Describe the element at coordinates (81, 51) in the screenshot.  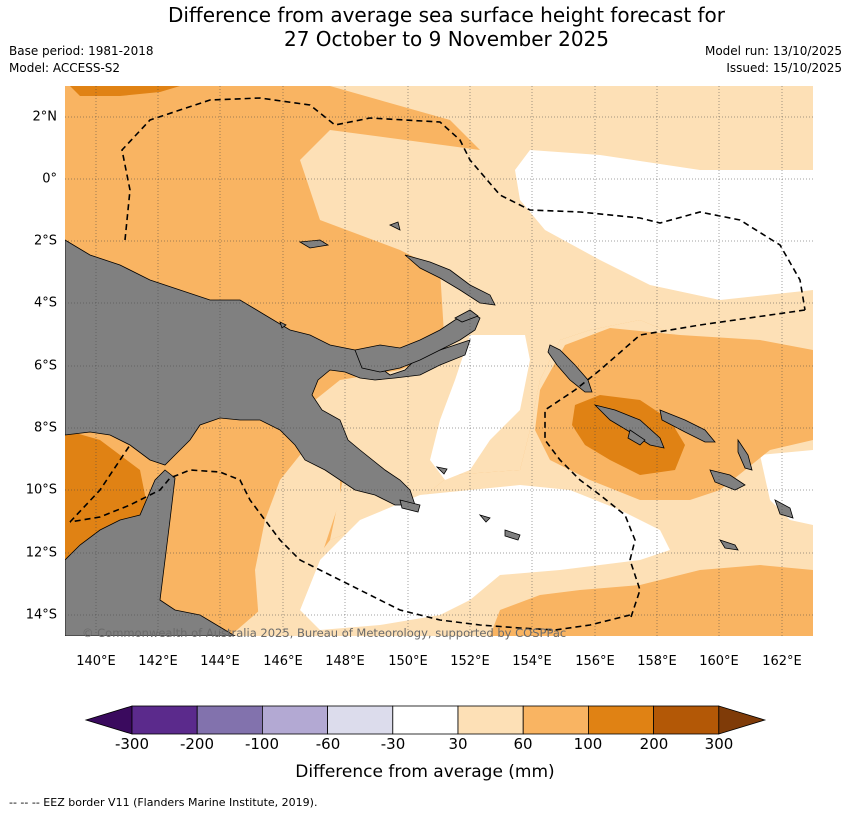
I see `base-period: Base period: 1981-2018` at that location.